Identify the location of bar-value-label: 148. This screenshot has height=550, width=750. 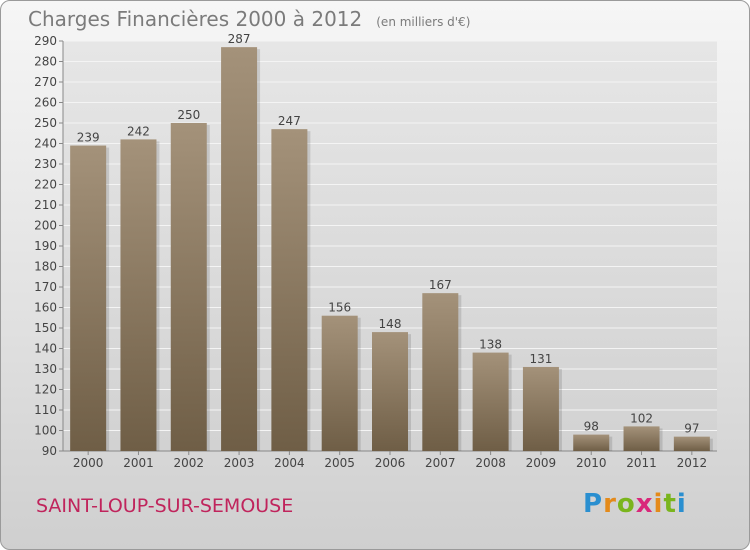
(390, 324).